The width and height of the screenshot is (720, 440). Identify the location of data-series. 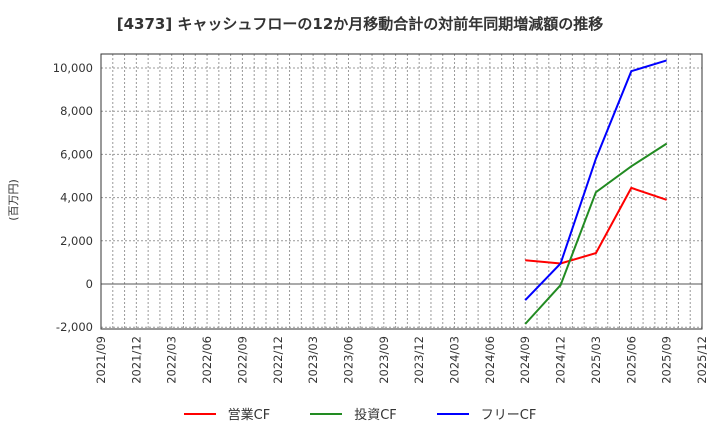
(596, 192).